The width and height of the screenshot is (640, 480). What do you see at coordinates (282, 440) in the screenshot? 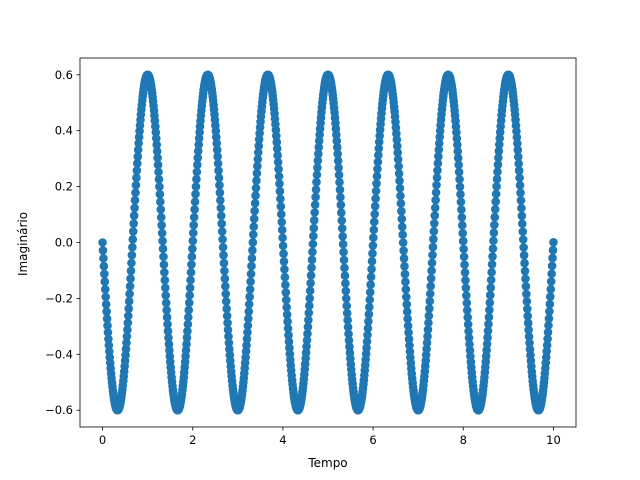
I see `x-tick-label: 4` at bounding box center [282, 440].